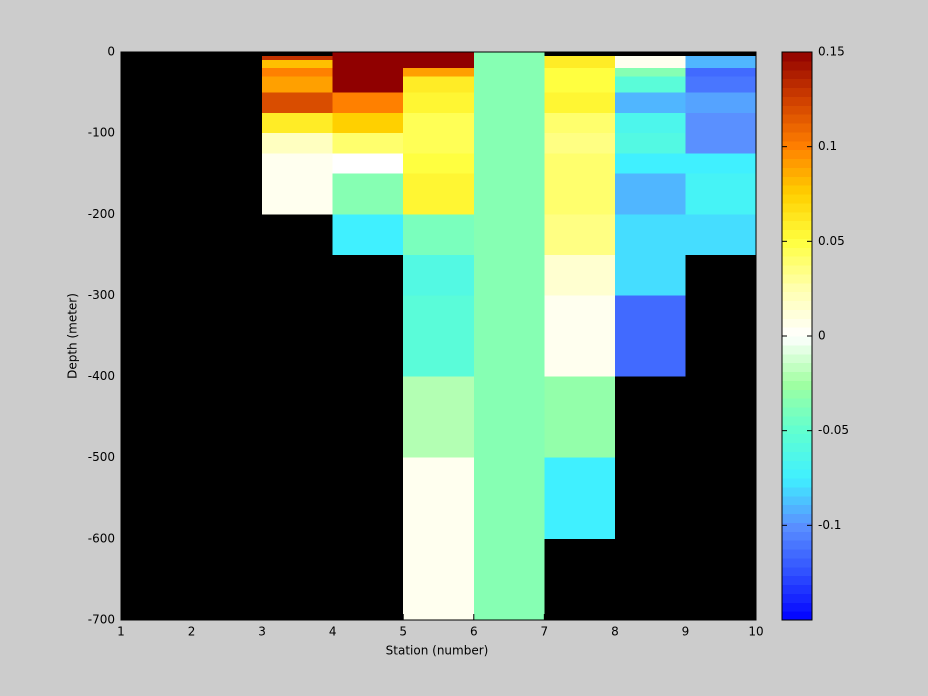  Describe the element at coordinates (192, 632) in the screenshot. I see `x-tick-label: 2` at that location.